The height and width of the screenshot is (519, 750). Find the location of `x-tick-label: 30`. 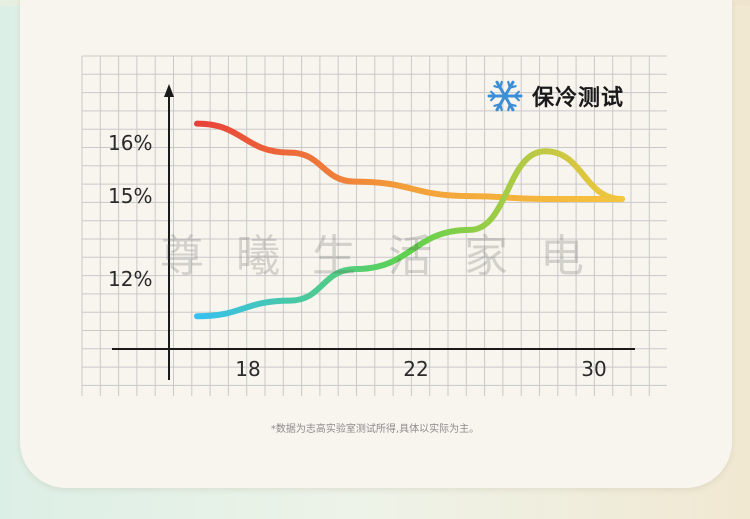

x-tick-label: 30 is located at coordinates (593, 369).